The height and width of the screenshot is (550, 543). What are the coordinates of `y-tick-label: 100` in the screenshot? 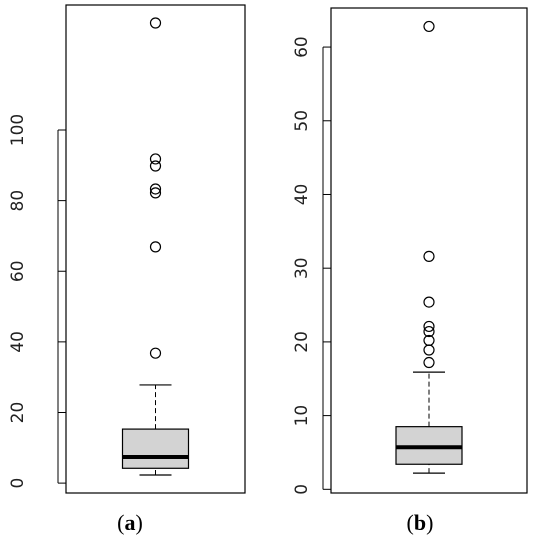 It's located at (18, 130).